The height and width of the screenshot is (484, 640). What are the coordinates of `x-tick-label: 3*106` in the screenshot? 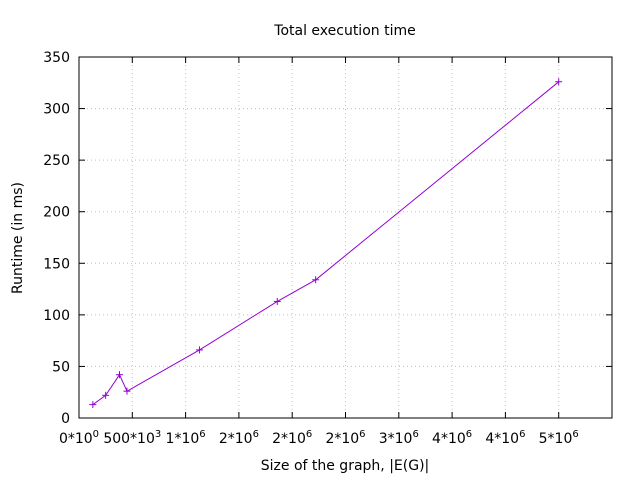 It's located at (399, 438).